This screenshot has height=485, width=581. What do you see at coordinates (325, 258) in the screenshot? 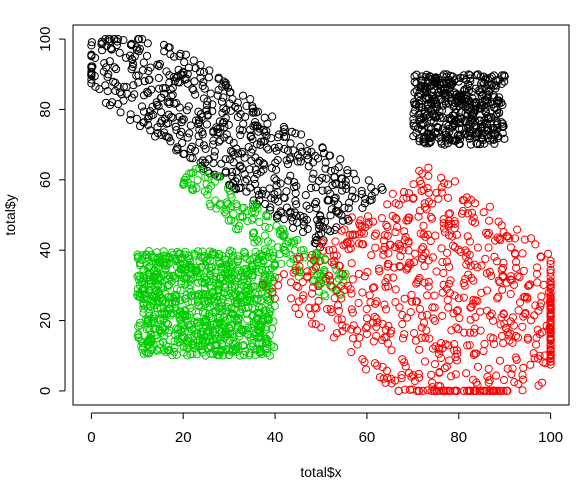
I see `data-point-2052` at bounding box center [325, 258].